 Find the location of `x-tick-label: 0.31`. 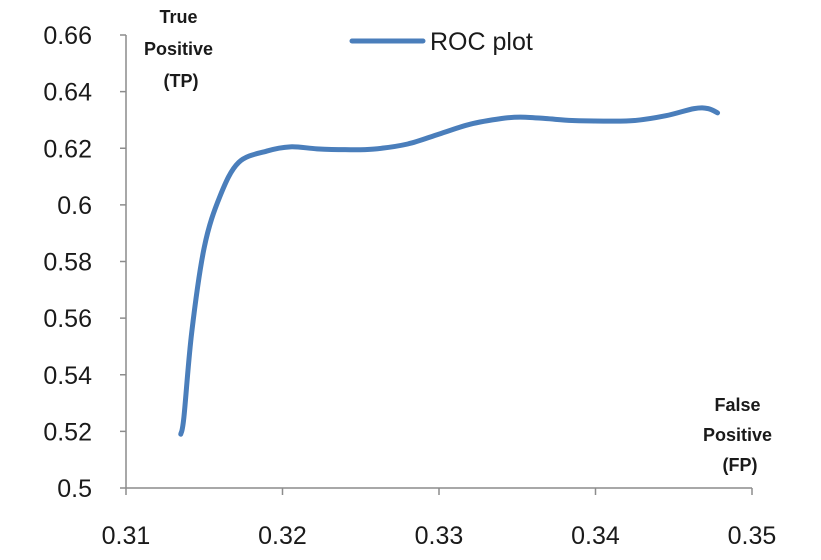

x-tick-label: 0.31 is located at coordinates (126, 536).